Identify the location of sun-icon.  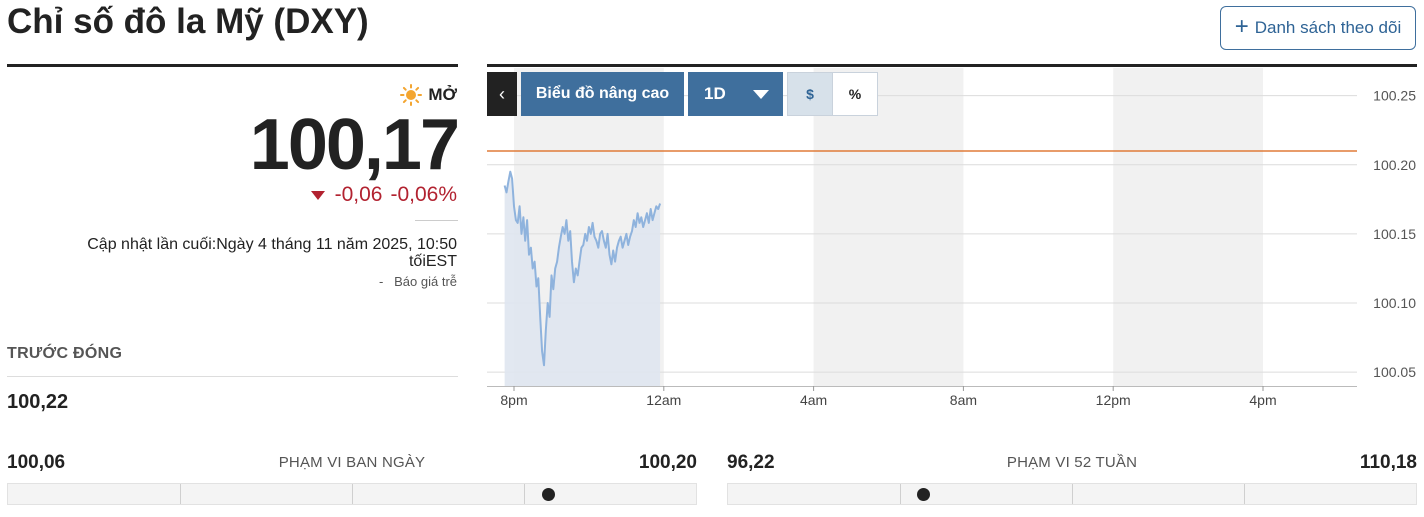
(411, 95).